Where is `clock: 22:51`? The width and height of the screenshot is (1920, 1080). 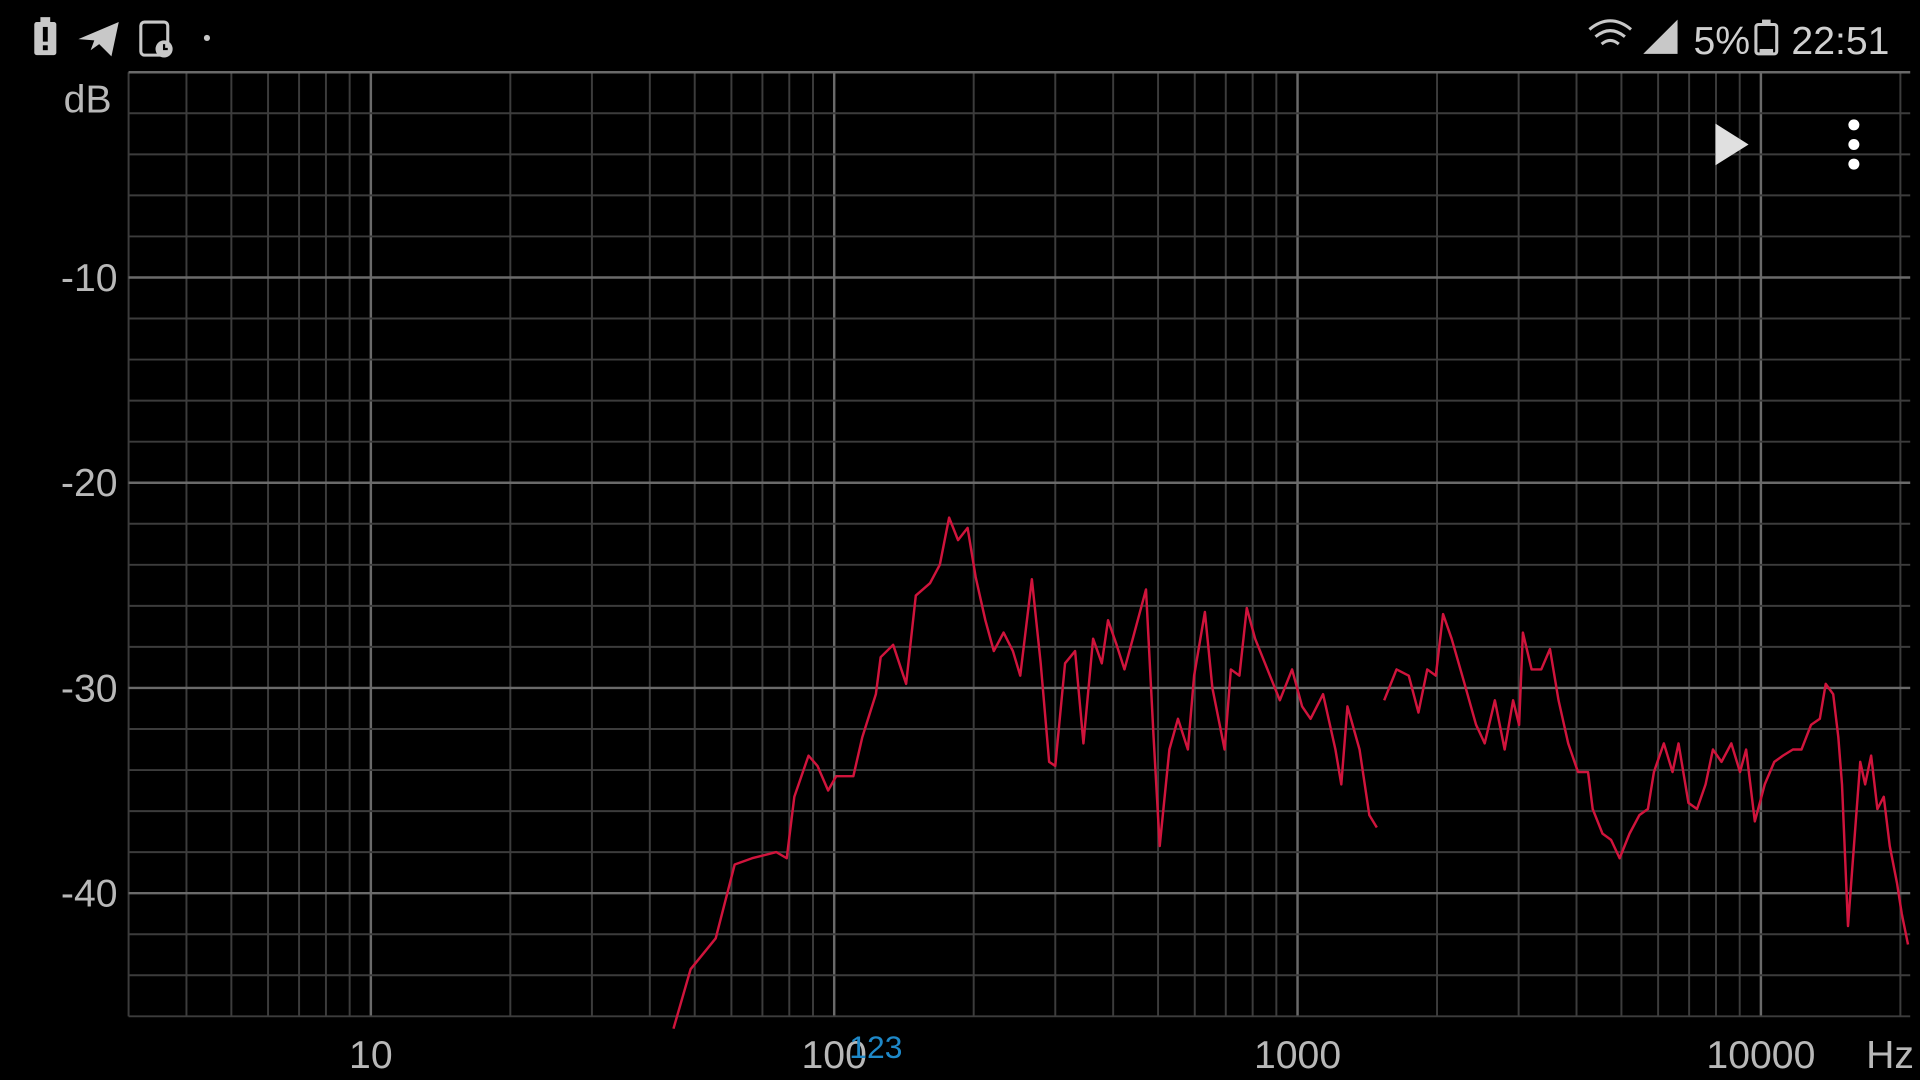
clock: 22:51 is located at coordinates (1840, 41).